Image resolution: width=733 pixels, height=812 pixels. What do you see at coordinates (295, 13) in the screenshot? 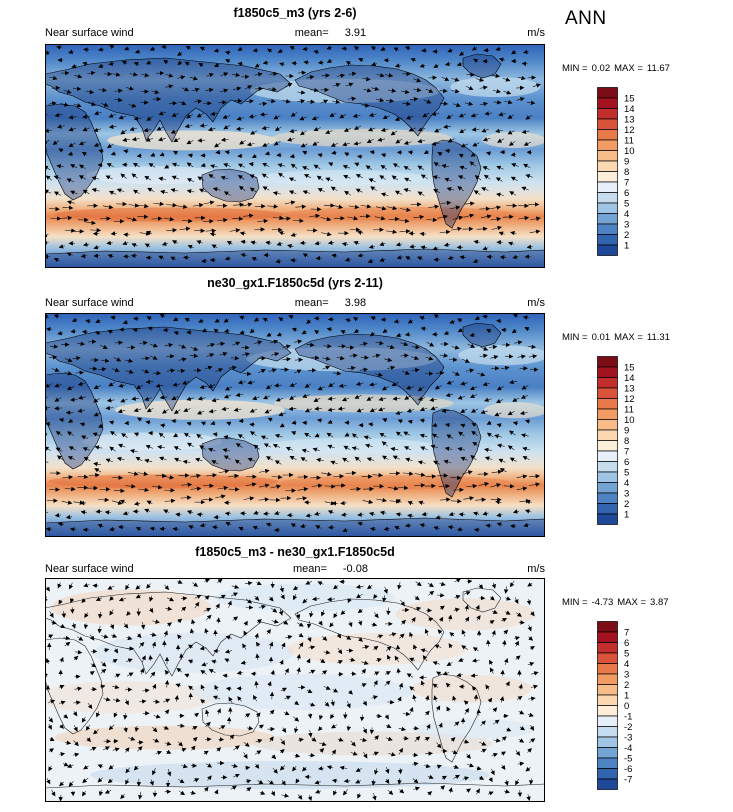
I see `panel1-title: f1850c5_m3 (yrs 2-6)` at bounding box center [295, 13].